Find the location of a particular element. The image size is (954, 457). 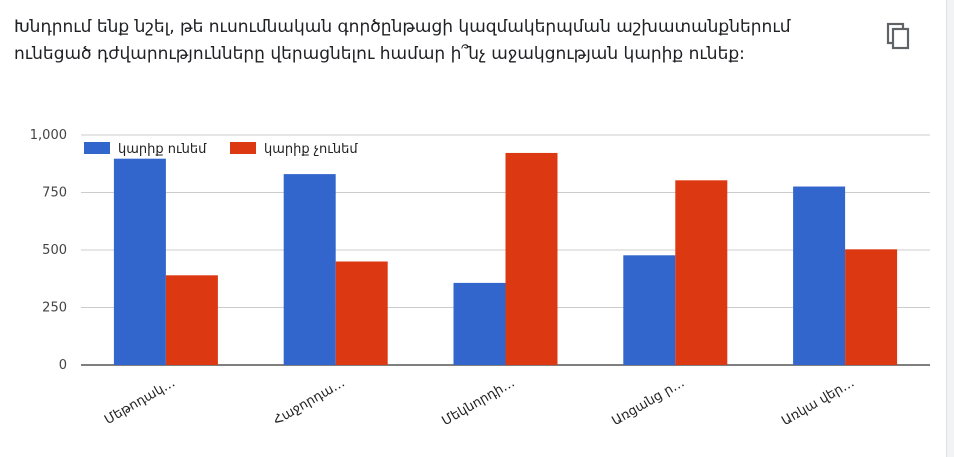

legend-label: կարիք չունեմ is located at coordinates (311, 149).